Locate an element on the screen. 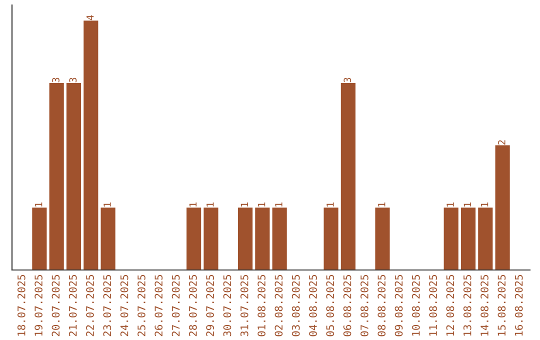 This screenshot has width=540, height=340. x-tick-label: 04.08.2025 is located at coordinates (313, 305).